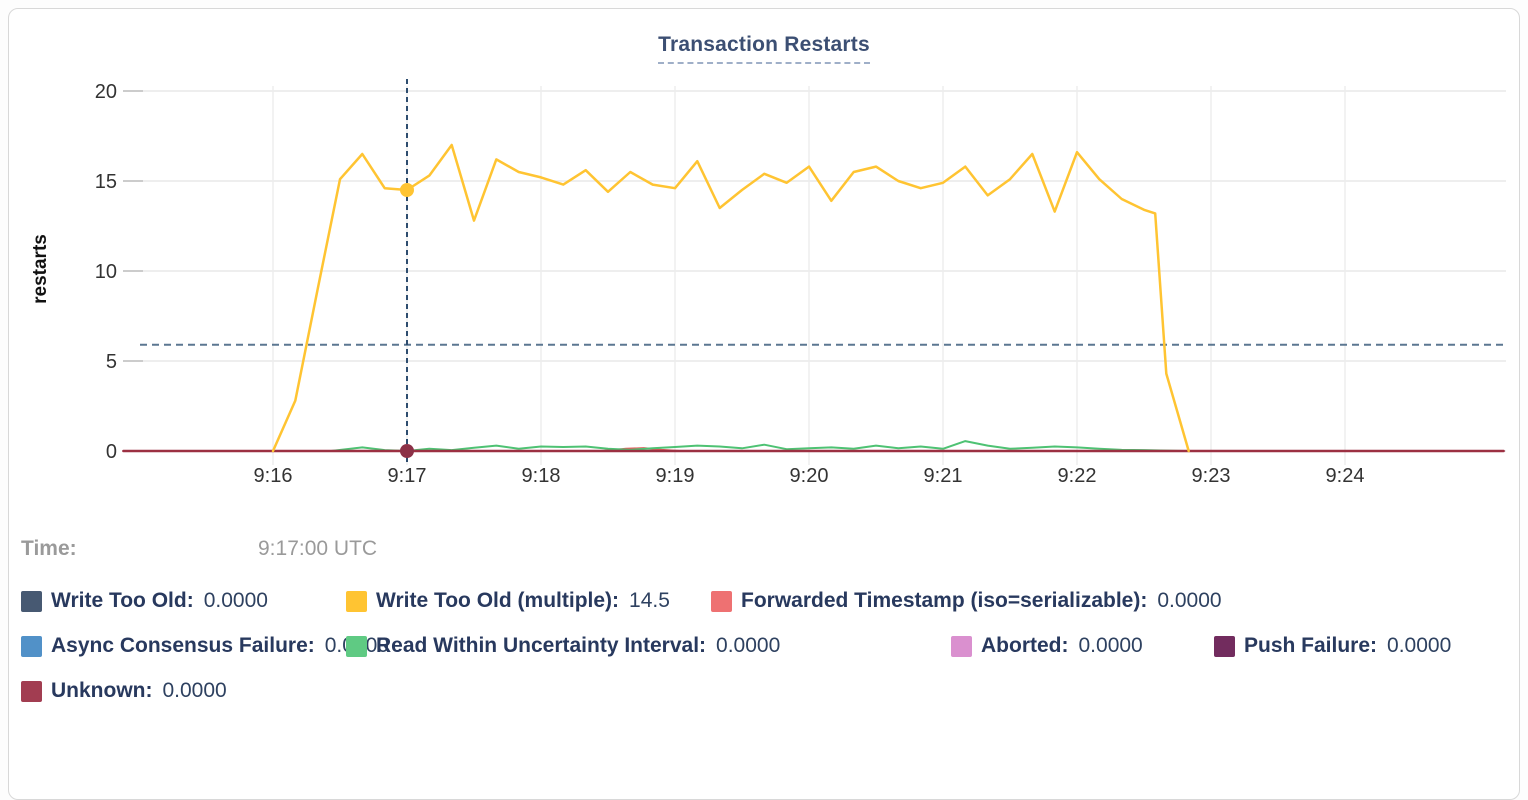  What do you see at coordinates (541, 476) in the screenshot?
I see `x-tick-label: 9:18` at bounding box center [541, 476].